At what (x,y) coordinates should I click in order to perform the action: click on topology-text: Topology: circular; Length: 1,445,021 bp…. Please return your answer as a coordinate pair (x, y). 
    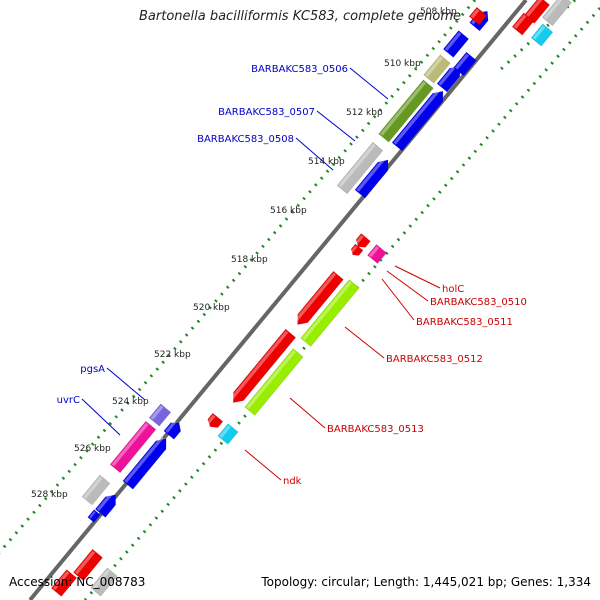
    Looking at the image, I should click on (426, 582).